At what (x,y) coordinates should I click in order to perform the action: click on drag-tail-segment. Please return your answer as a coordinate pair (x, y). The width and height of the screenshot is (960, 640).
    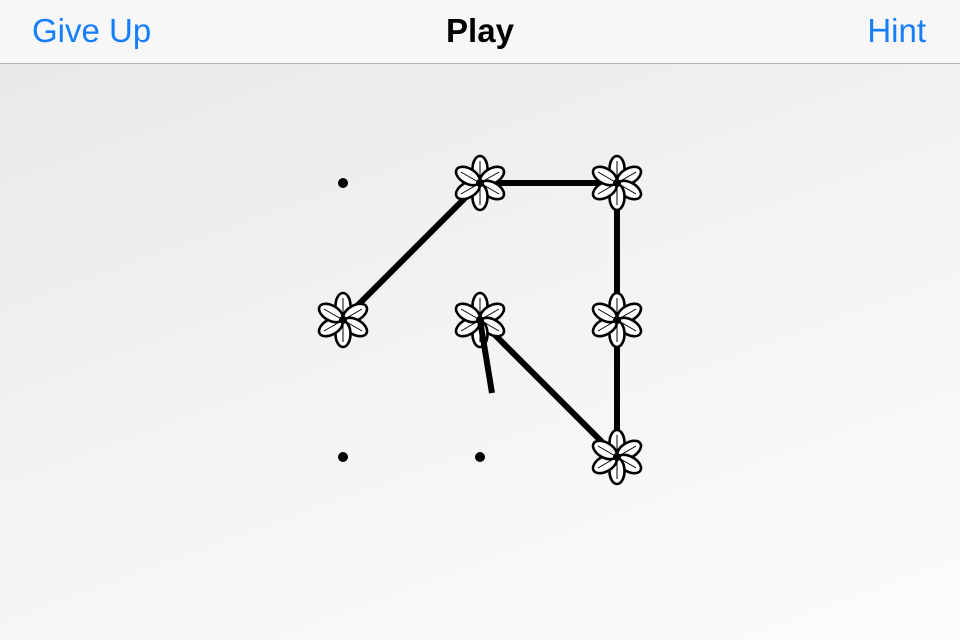
    Looking at the image, I should click on (486, 356).